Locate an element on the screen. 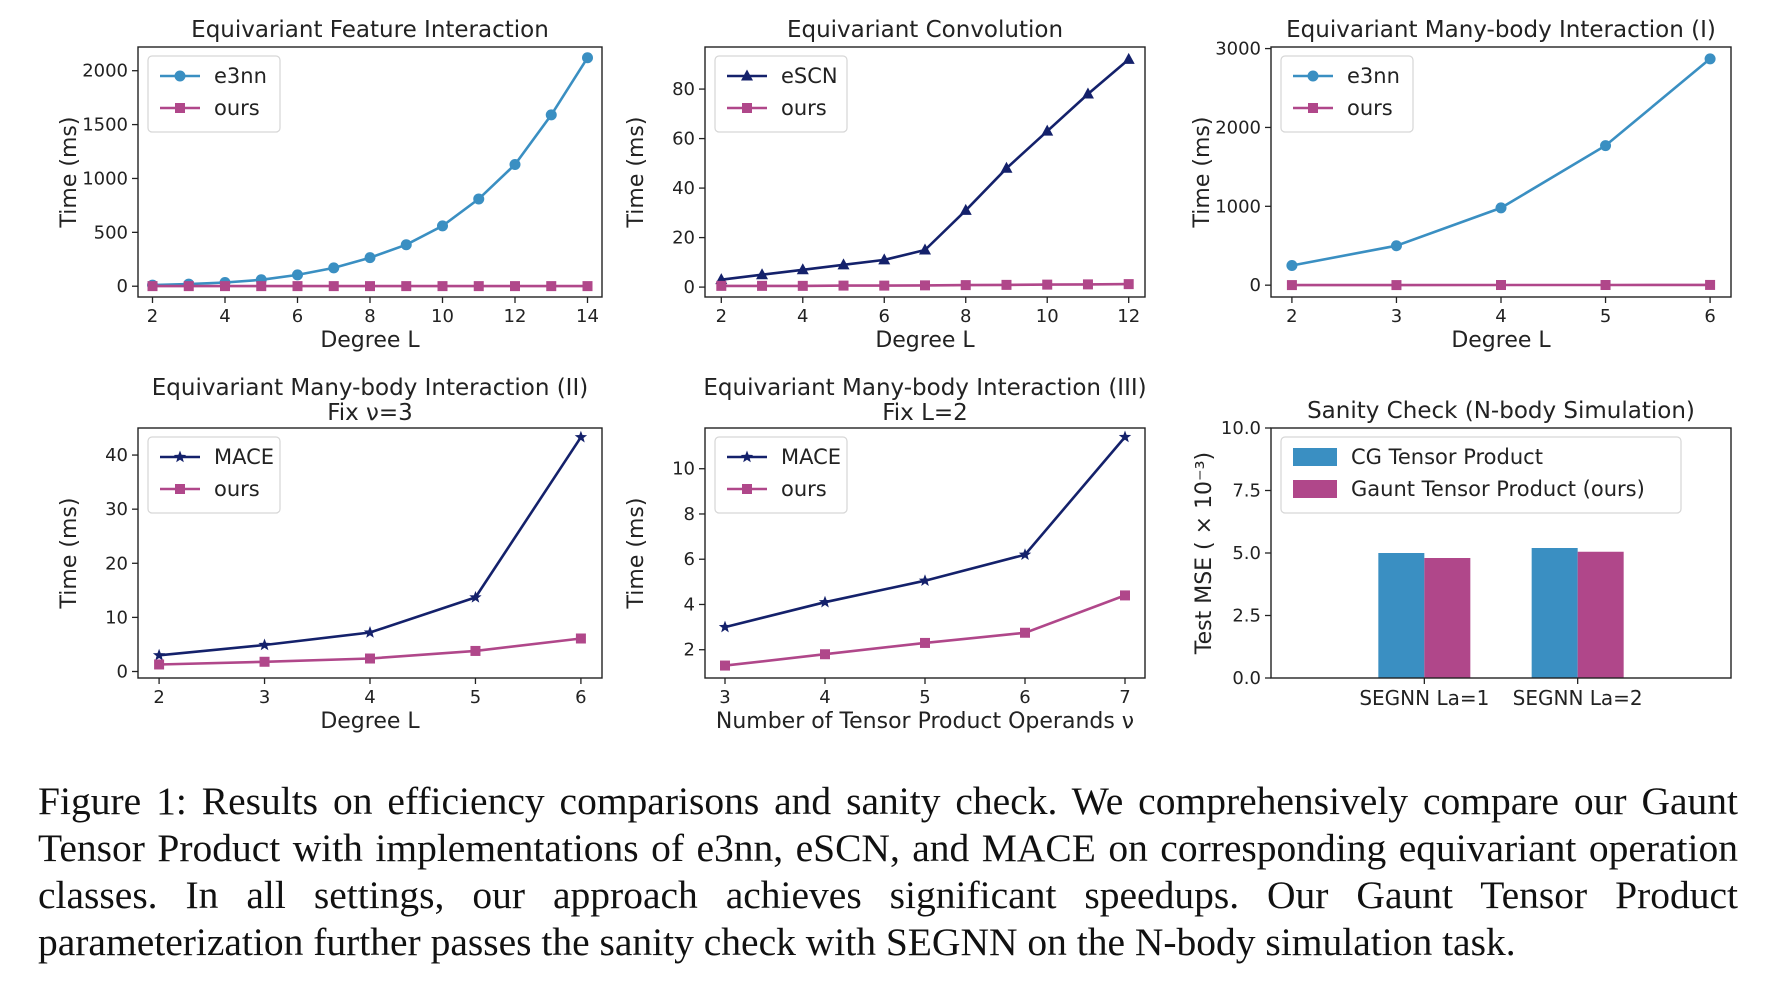 The width and height of the screenshot is (1768, 981). legend: eSCN ours is located at coordinates (781, 94).